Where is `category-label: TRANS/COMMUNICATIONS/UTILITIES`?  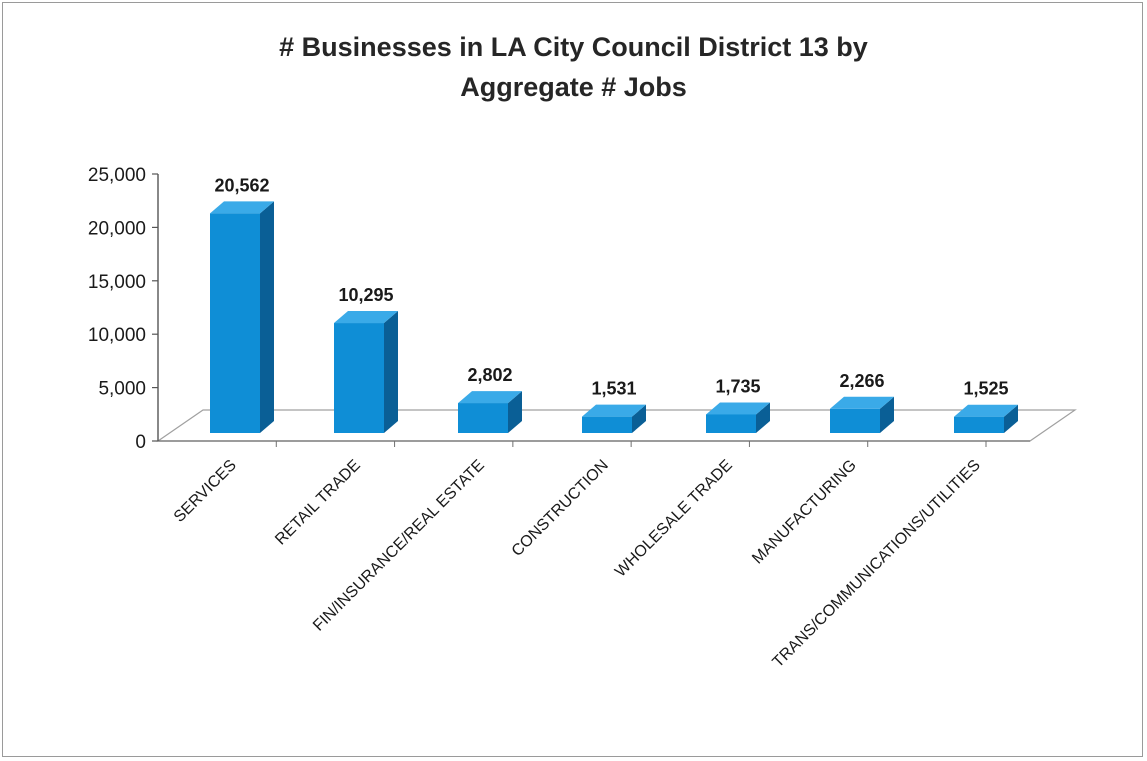 category-label: TRANS/COMMUNICATIONS/UTILITIES is located at coordinates (877, 564).